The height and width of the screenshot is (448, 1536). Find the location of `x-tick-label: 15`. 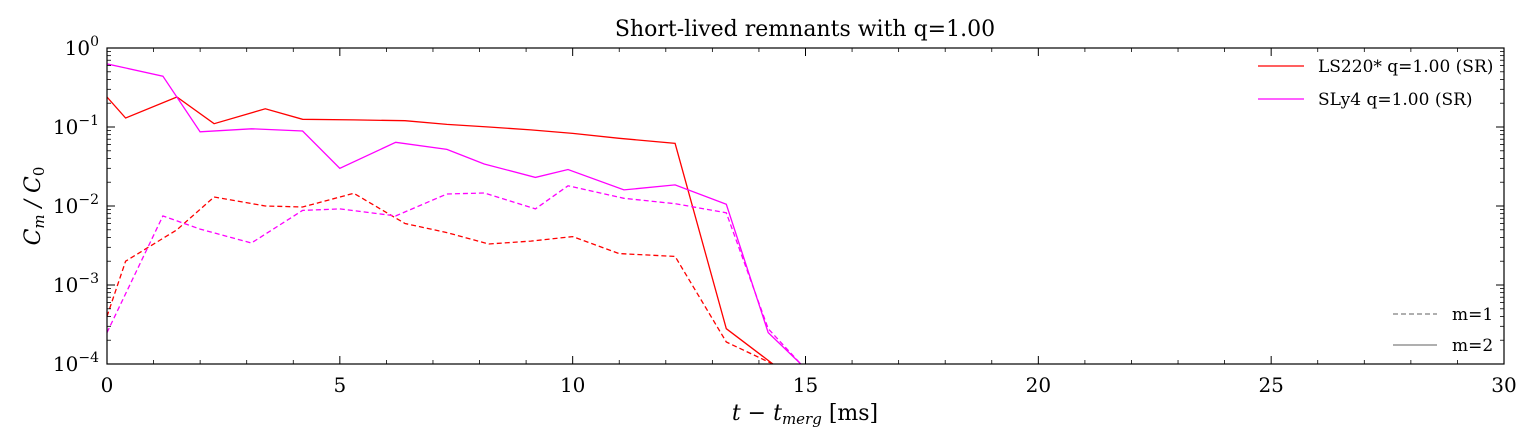

x-tick-label: 15 is located at coordinates (805, 385).